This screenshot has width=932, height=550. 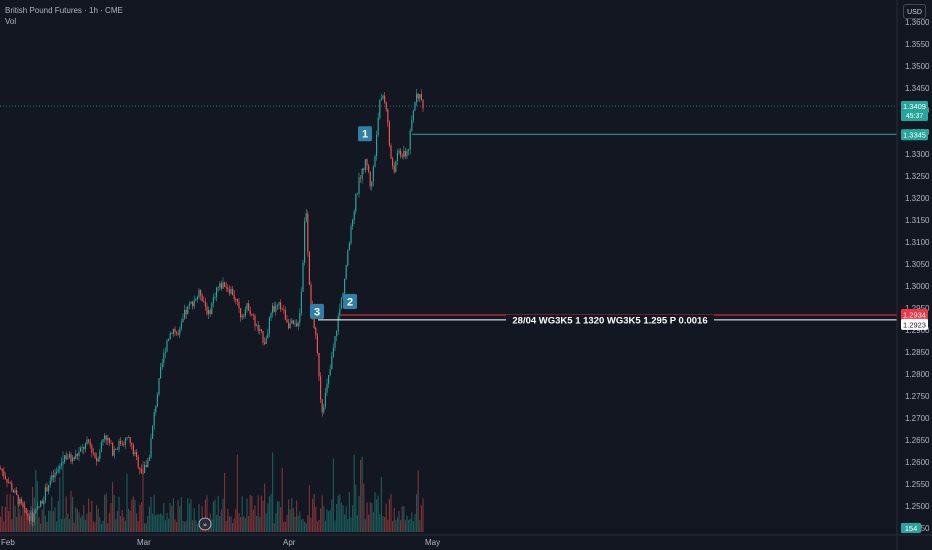 I want to click on scroll-button-circle, so click(x=205, y=524).